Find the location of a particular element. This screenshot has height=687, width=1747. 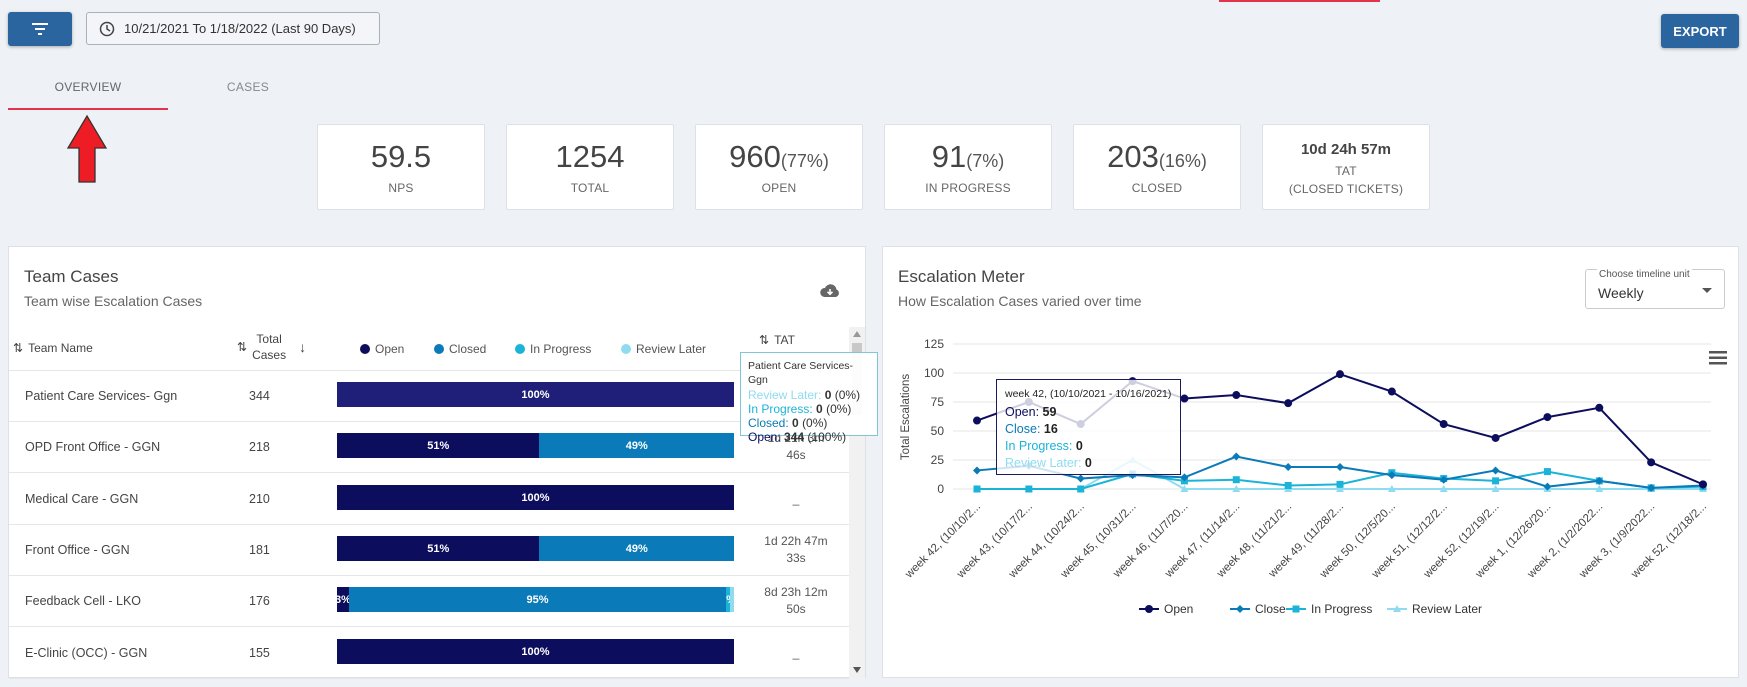

bar-segment: 1% is located at coordinates (728, 599).